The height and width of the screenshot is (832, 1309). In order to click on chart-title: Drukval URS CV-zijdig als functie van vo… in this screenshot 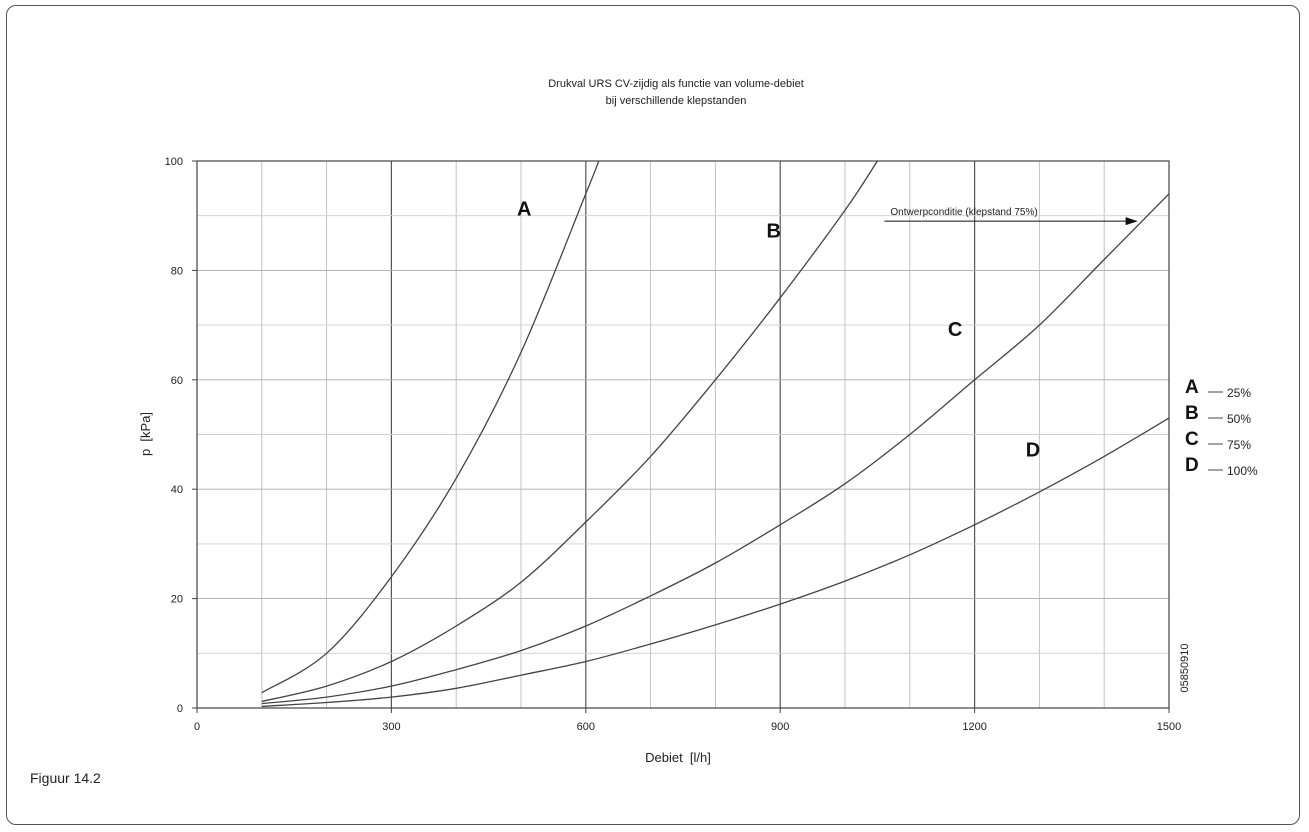, I will do `click(676, 84)`.